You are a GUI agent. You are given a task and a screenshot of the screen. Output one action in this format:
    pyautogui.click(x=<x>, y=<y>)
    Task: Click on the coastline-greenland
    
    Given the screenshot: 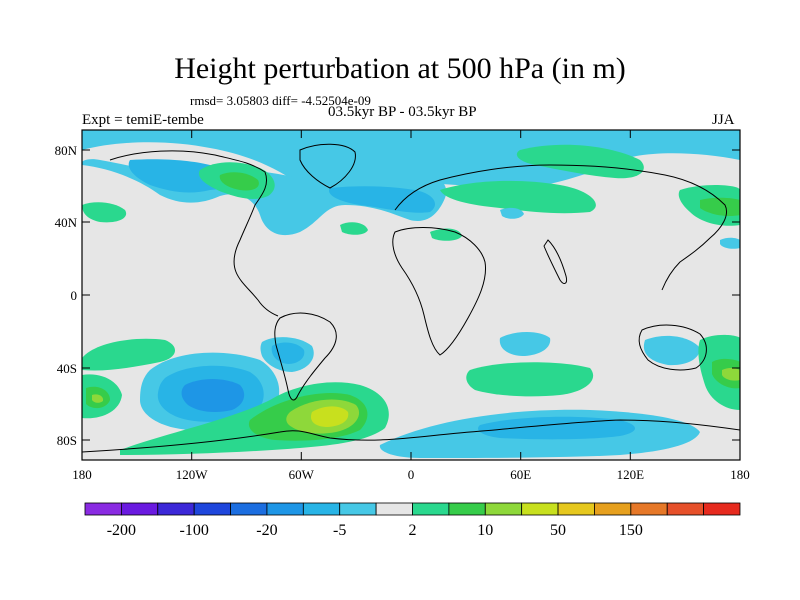 What is the action you would take?
    pyautogui.click(x=327, y=166)
    